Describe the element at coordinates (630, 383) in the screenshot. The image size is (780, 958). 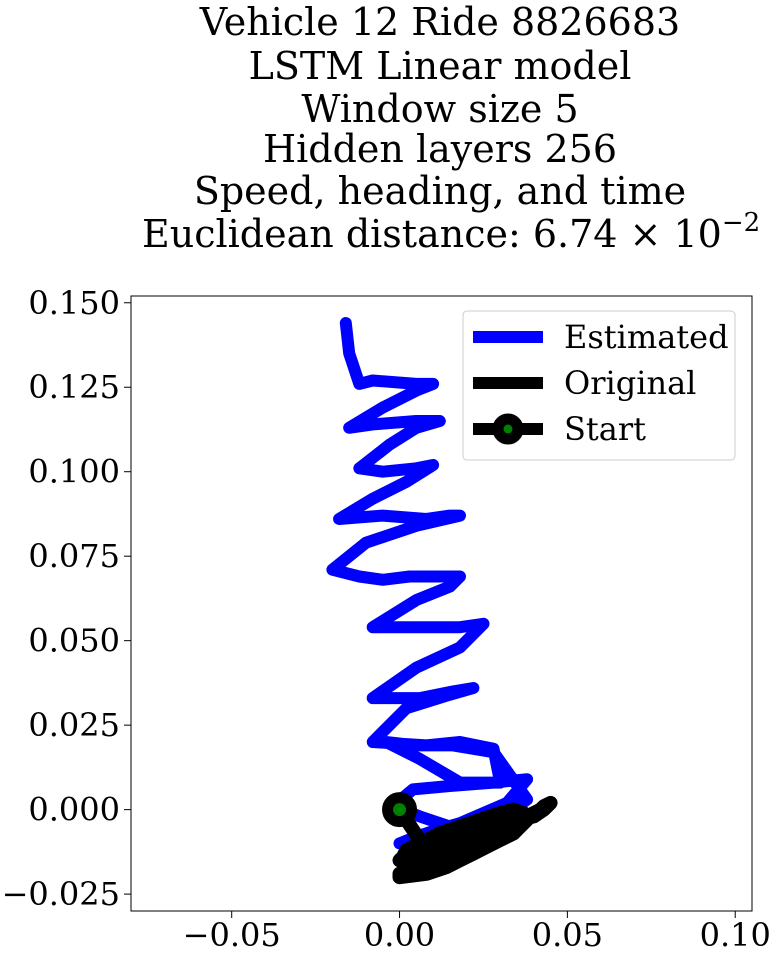
I see `legend-original-label: Original` at that location.